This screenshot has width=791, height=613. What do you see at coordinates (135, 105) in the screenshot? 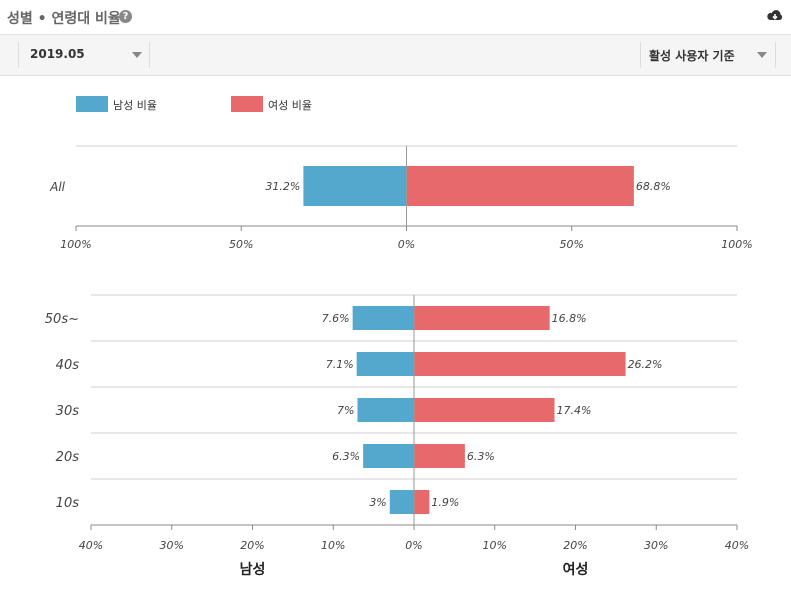
I see `legend-label-male: 남성 비율` at bounding box center [135, 105].